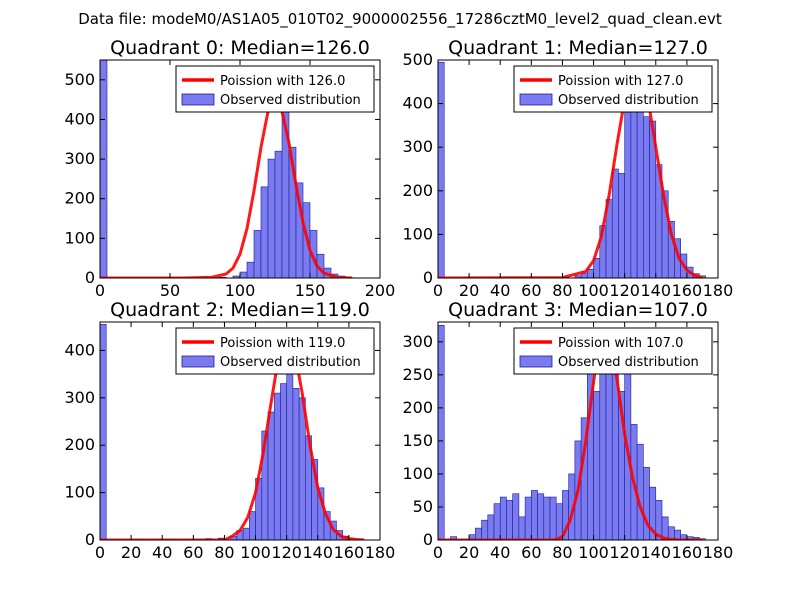 Image resolution: width=800 pixels, height=600 pixels. Describe the element at coordinates (275, 351) in the screenshot. I see `legend: Poission with 119.0 Observed distribution` at that location.